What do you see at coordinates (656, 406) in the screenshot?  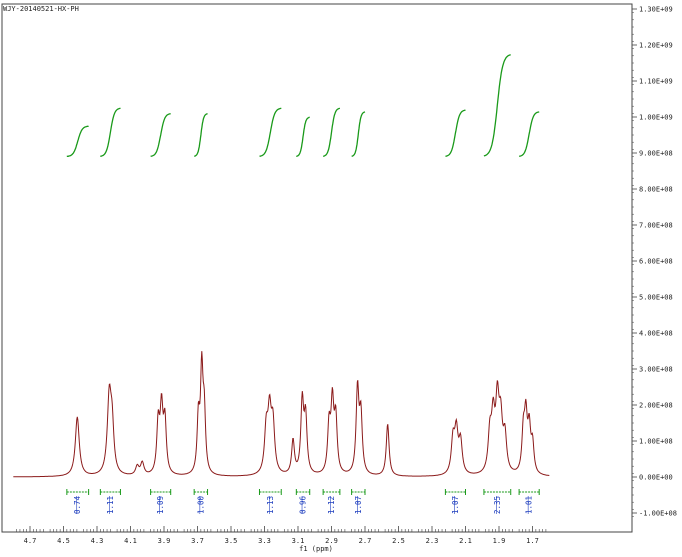 I see `y-tick-label: 2.00E+08` at bounding box center [656, 406].